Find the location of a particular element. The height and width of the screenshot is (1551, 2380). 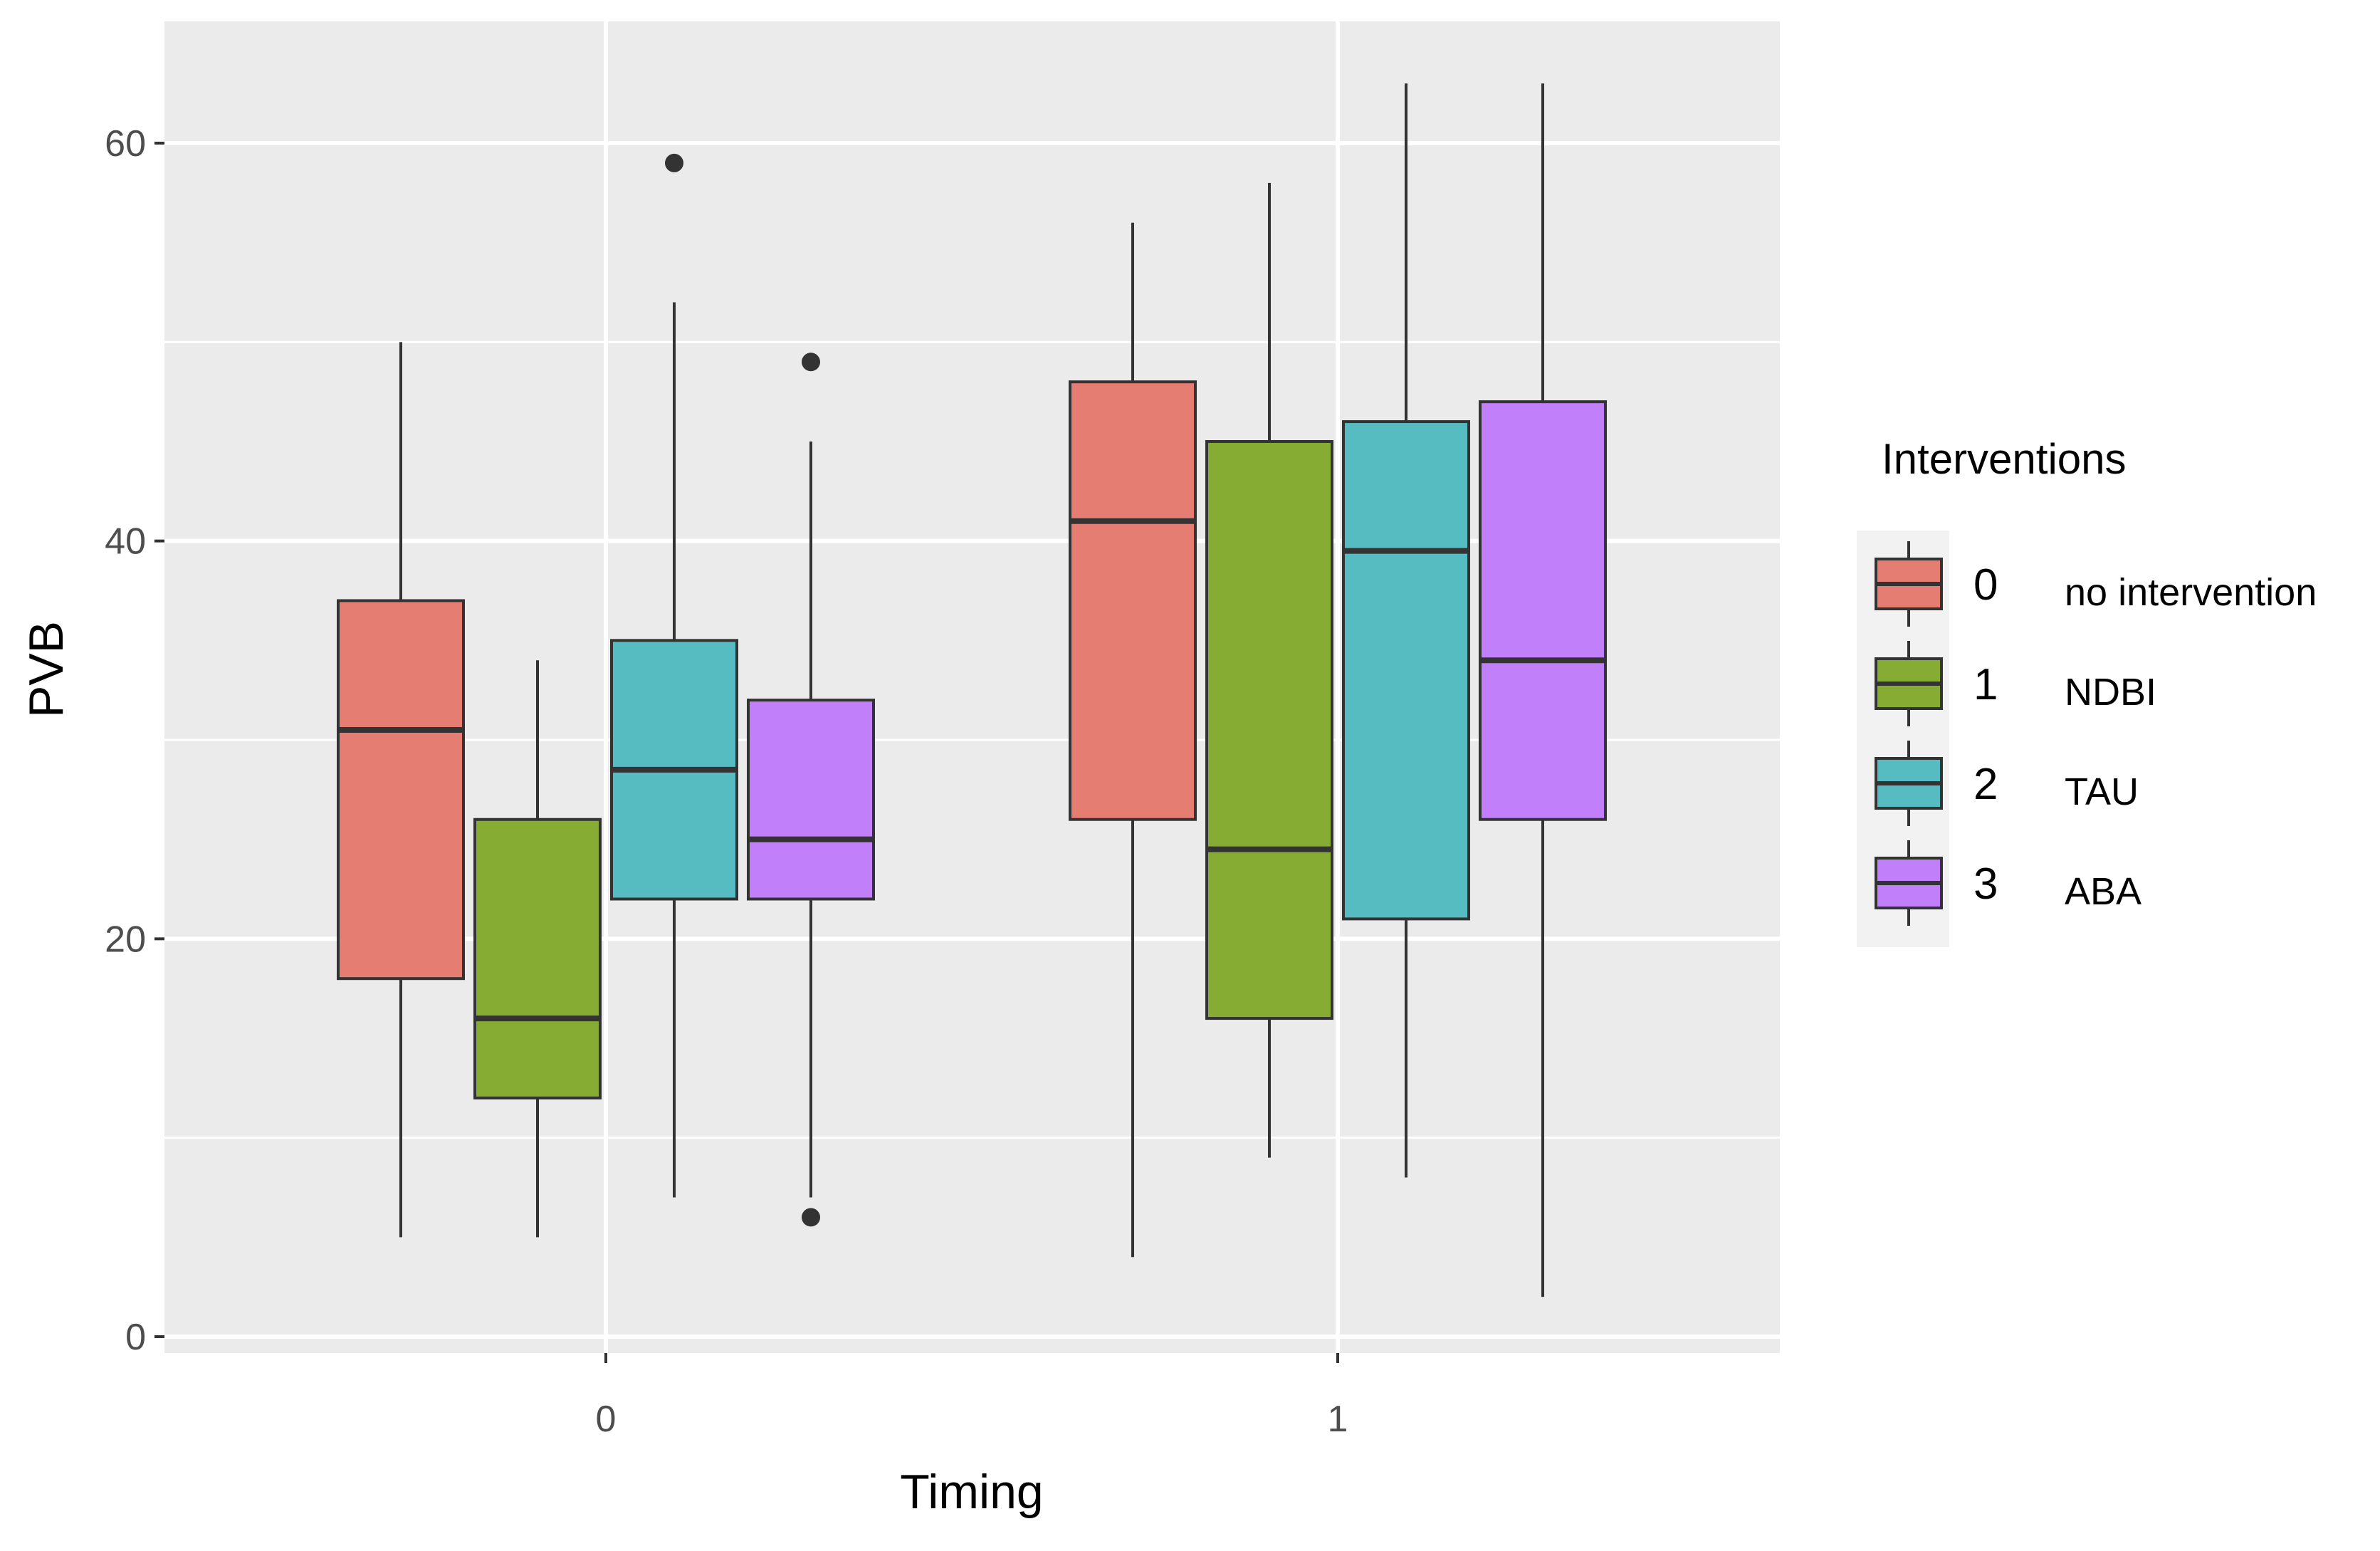

legend-title: Interventions is located at coordinates (2004, 459).